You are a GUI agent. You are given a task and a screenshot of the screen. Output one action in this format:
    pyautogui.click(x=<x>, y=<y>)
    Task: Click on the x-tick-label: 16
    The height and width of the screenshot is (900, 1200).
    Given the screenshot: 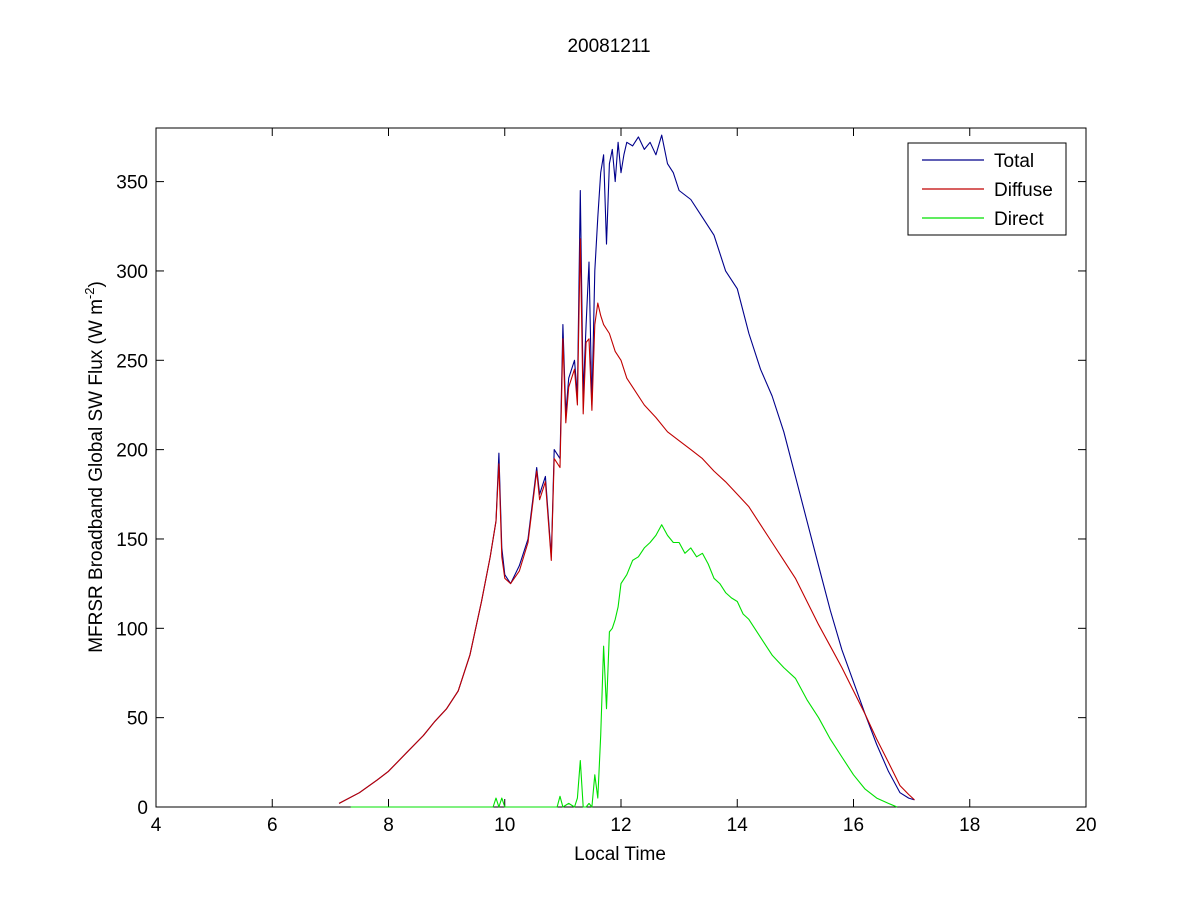 What is the action you would take?
    pyautogui.click(x=853, y=825)
    